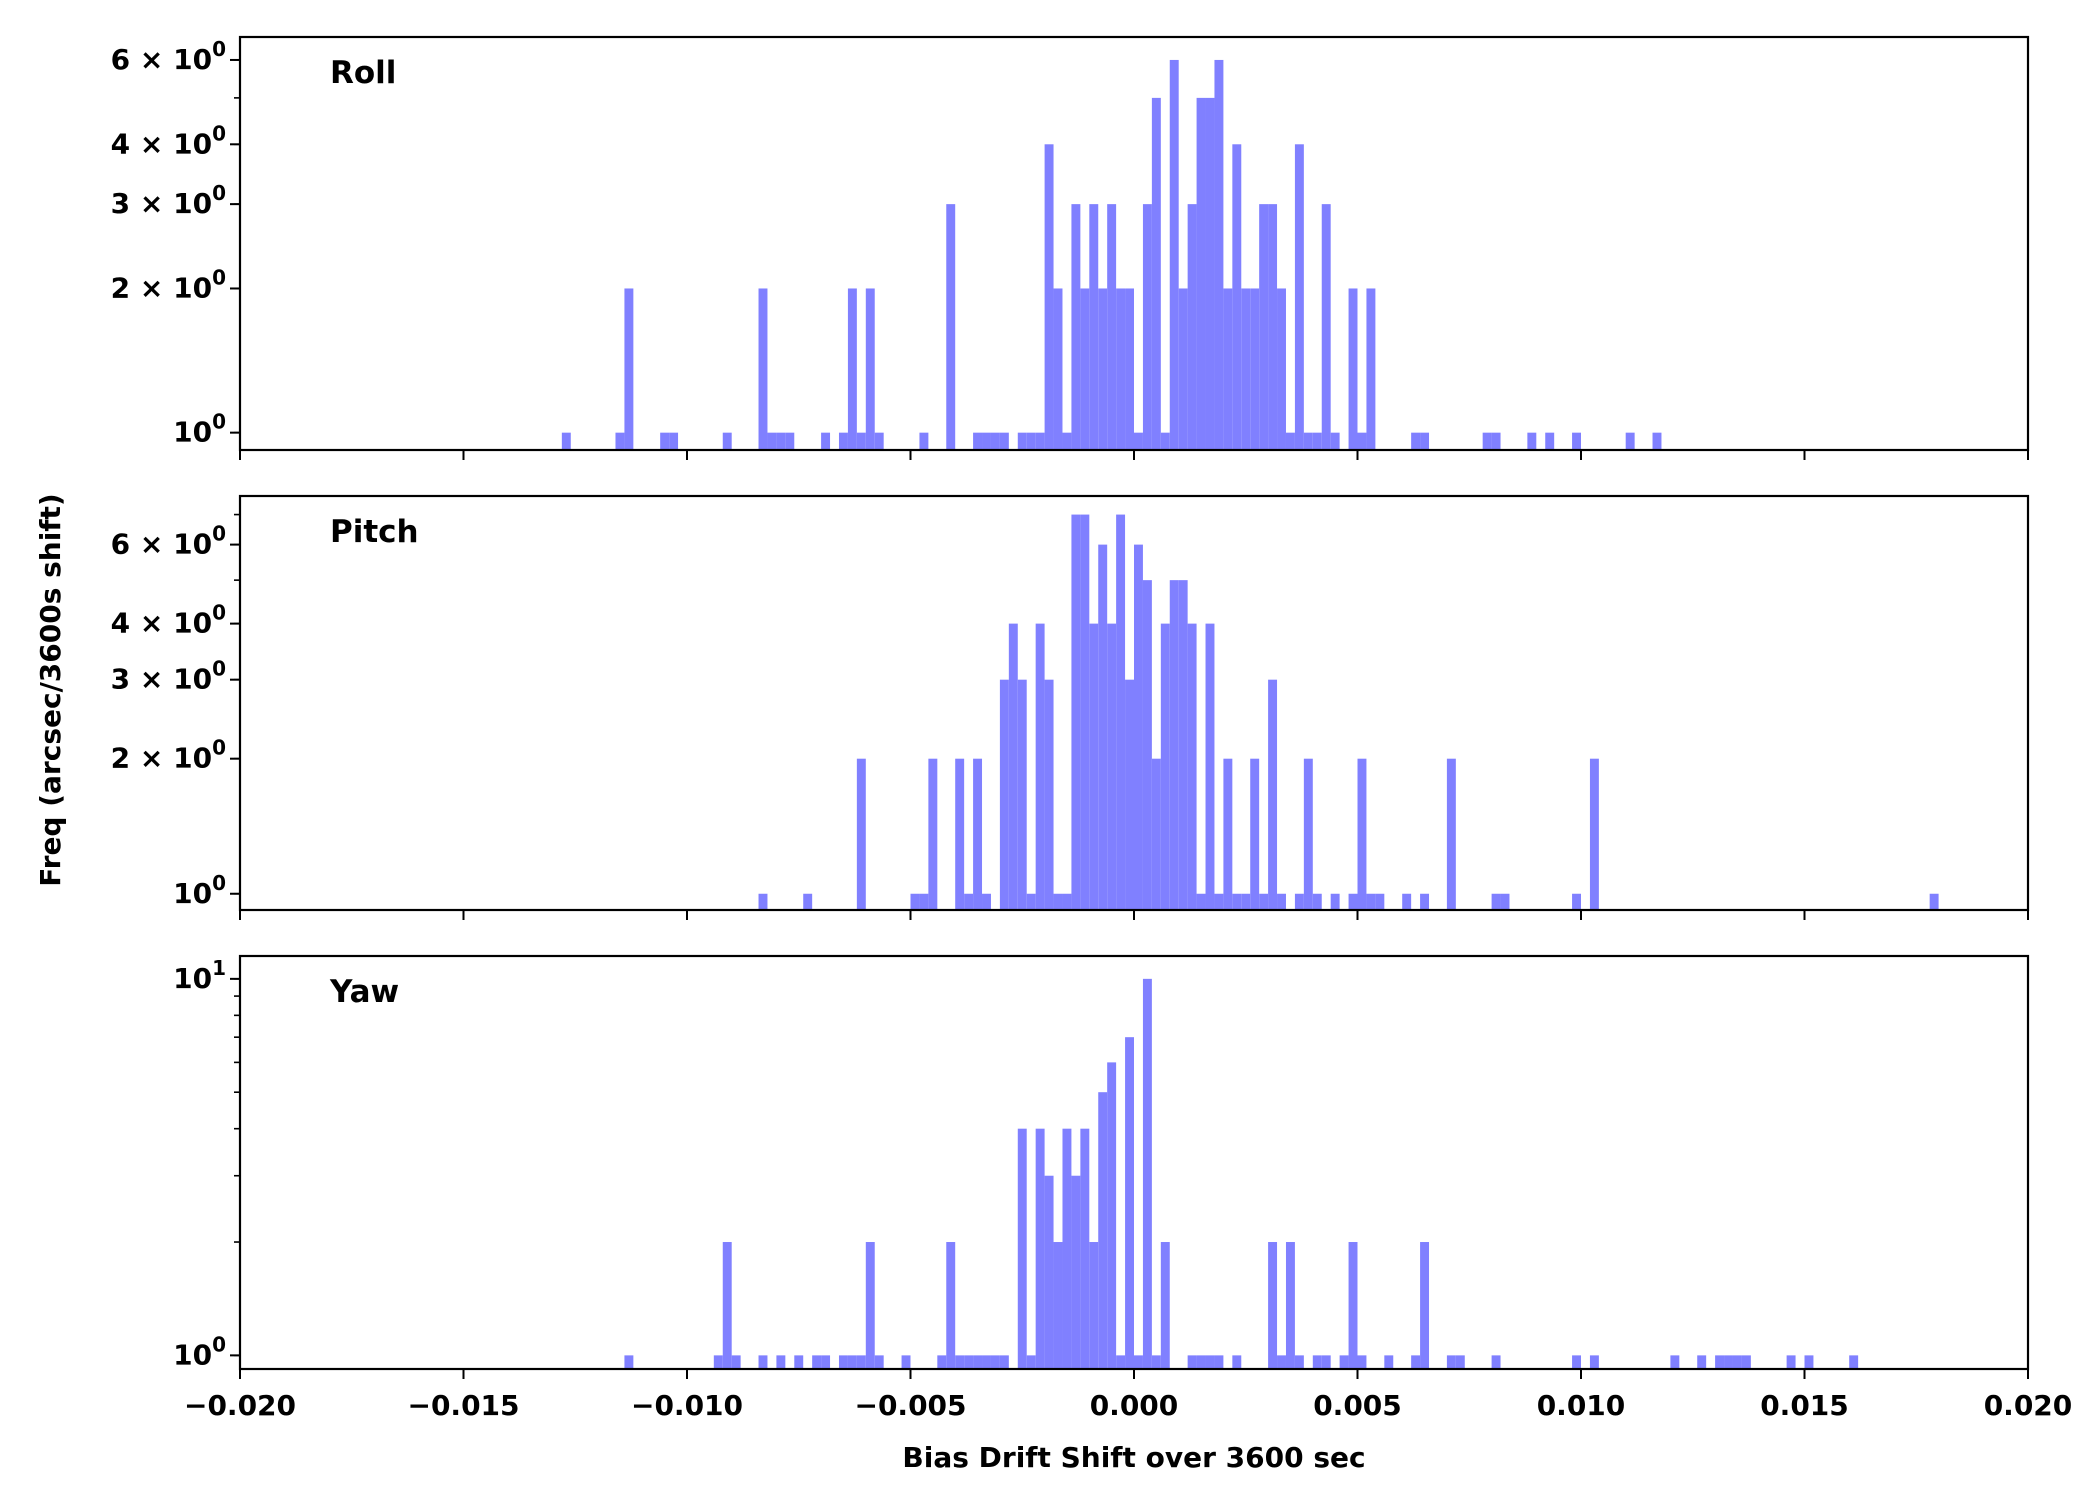  Describe the element at coordinates (240, 1405) in the screenshot. I see `x-tick-label: −0.020` at that location.